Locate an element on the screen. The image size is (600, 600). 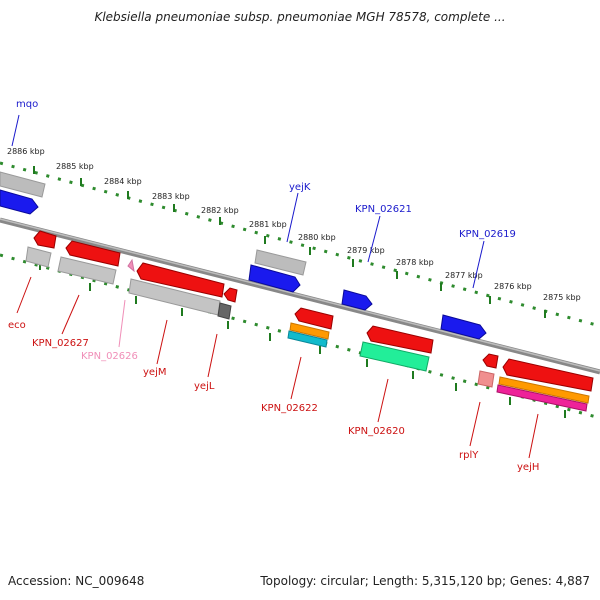
magenta-feature is located at coordinates (542, 398).